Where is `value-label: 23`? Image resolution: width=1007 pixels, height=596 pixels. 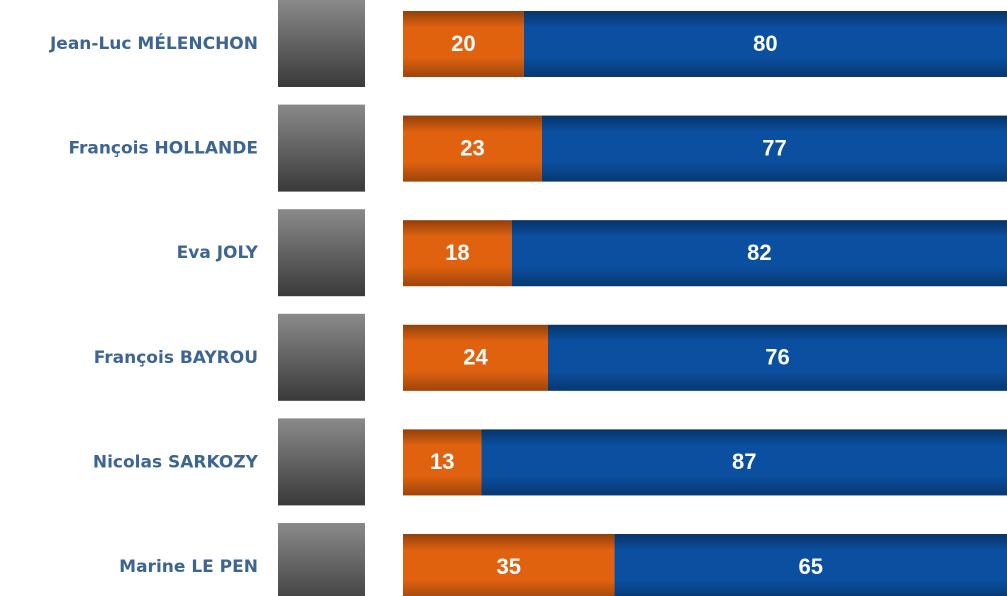 value-label: 23 is located at coordinates (472, 147).